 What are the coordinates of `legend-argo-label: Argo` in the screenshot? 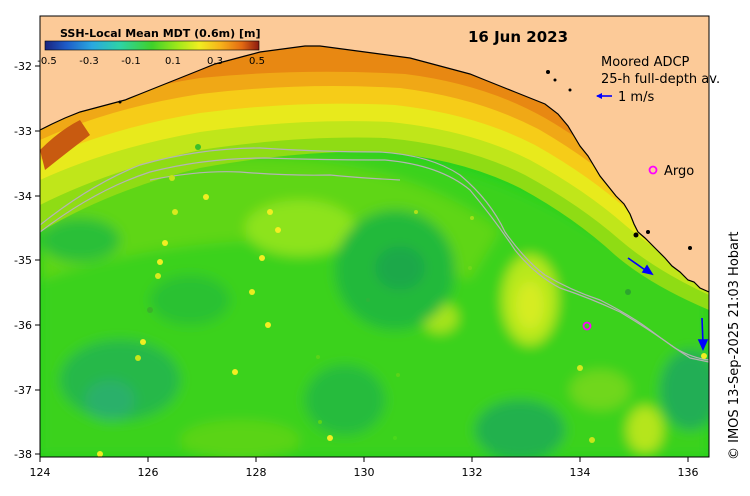 It's located at (679, 171).